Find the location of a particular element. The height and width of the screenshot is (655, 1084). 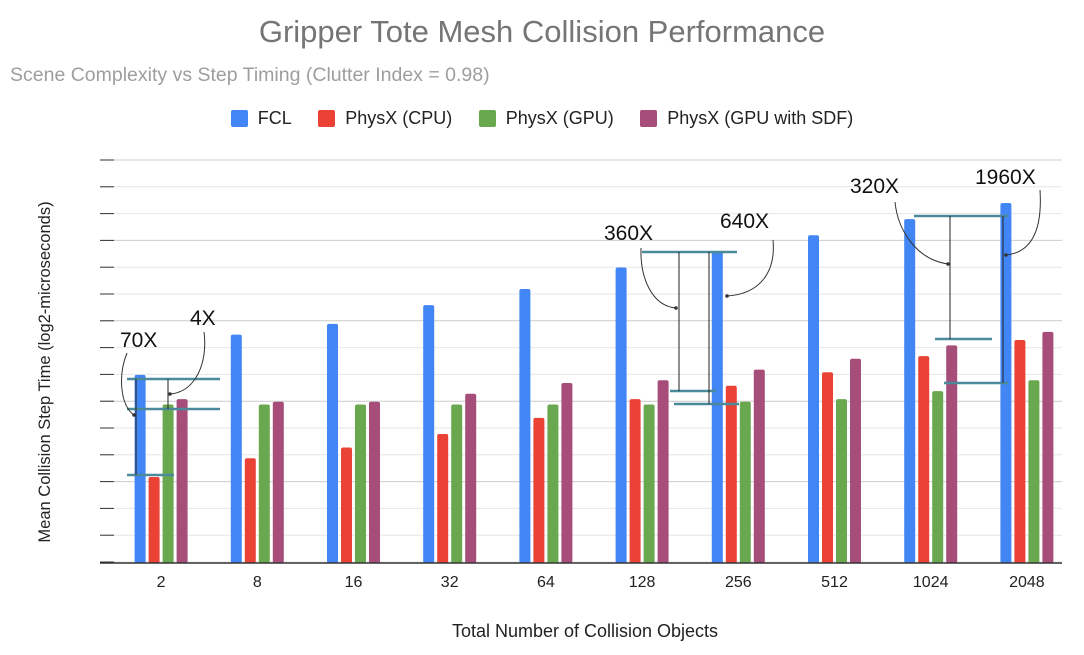

x-tick-labels: 2 8 16 32 64 128 256 512 1024 2048 is located at coordinates (601, 582).